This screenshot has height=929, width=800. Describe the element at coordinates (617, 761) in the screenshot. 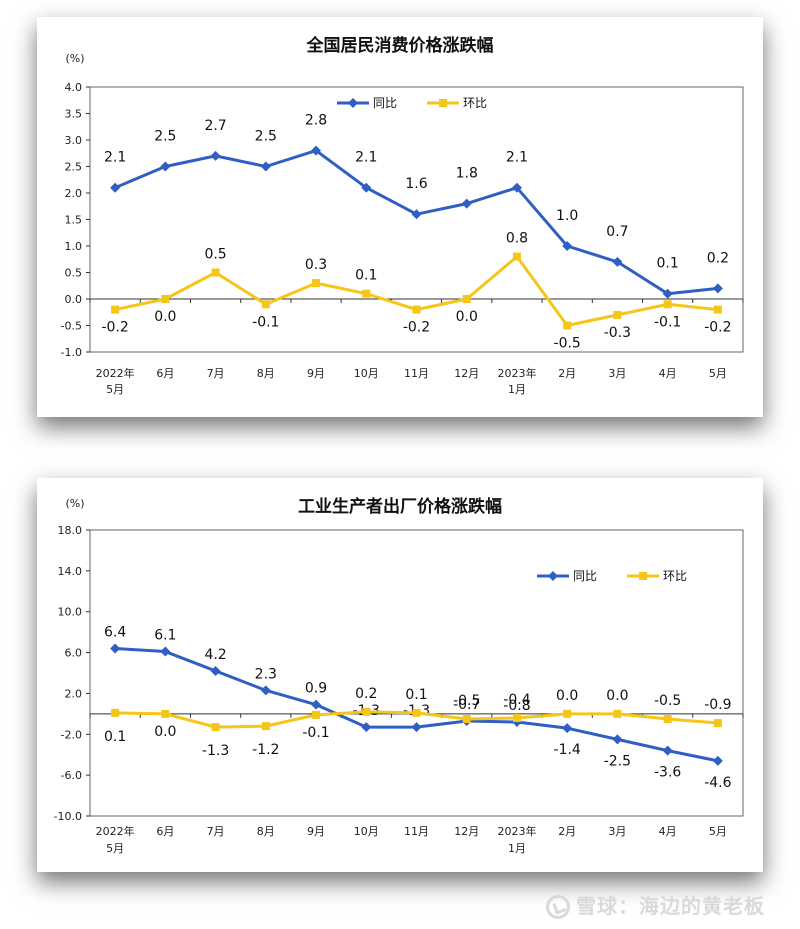

I see `data-label: -2.5` at that location.